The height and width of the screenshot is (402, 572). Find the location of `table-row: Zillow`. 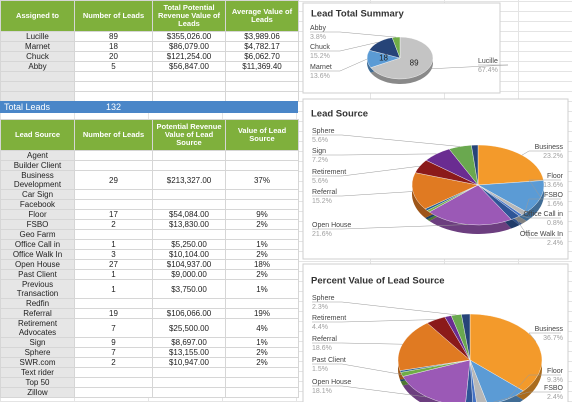

table-row: Zillow is located at coordinates (149, 392).